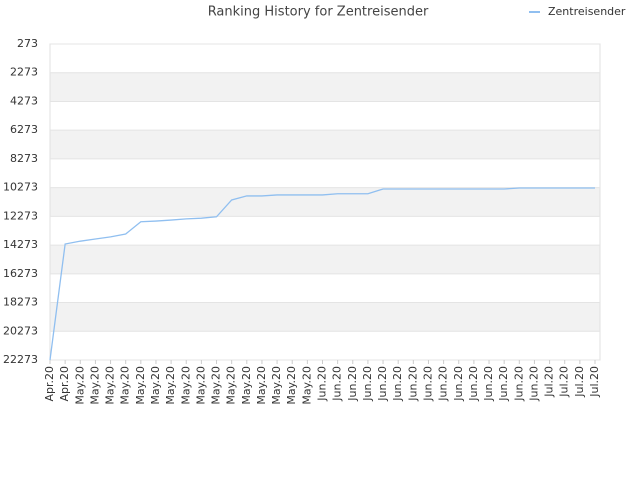 The height and width of the screenshot is (480, 640). I want to click on y-tick-label: 22273, so click(20, 359).